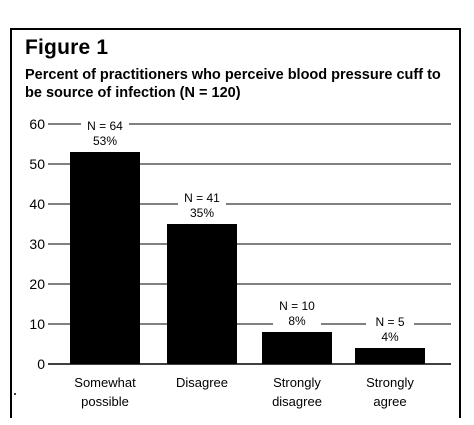 The width and height of the screenshot is (474, 425). I want to click on y-tick-label: 40, so click(37, 204).